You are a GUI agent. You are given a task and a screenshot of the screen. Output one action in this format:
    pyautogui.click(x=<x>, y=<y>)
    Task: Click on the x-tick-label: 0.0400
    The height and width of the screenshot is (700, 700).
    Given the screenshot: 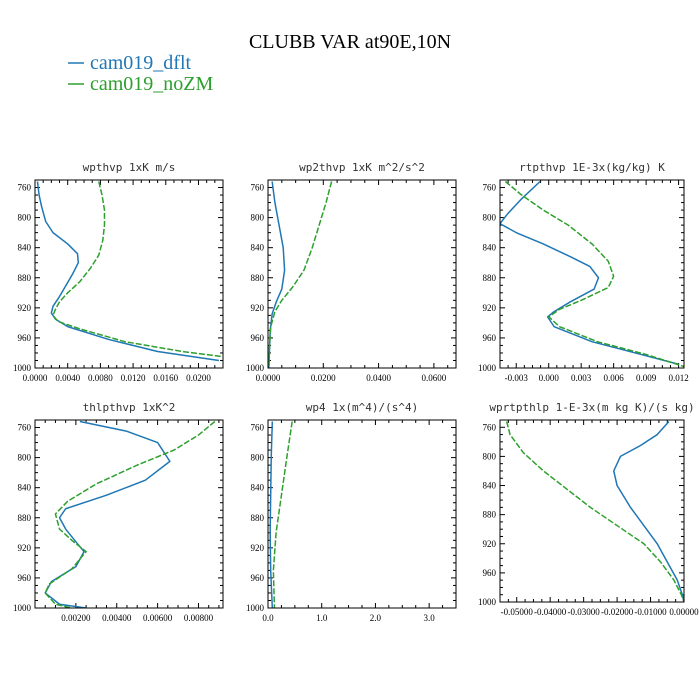 What is the action you would take?
    pyautogui.click(x=378, y=378)
    